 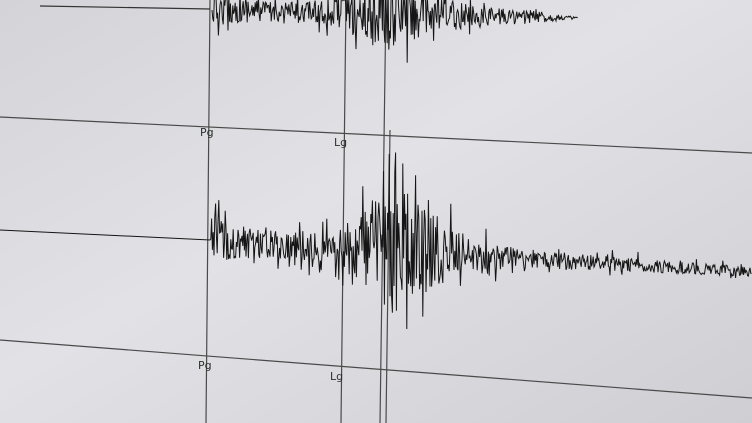 What do you see at coordinates (336, 376) in the screenshot?
I see `lower-lg-label: Lg` at bounding box center [336, 376].